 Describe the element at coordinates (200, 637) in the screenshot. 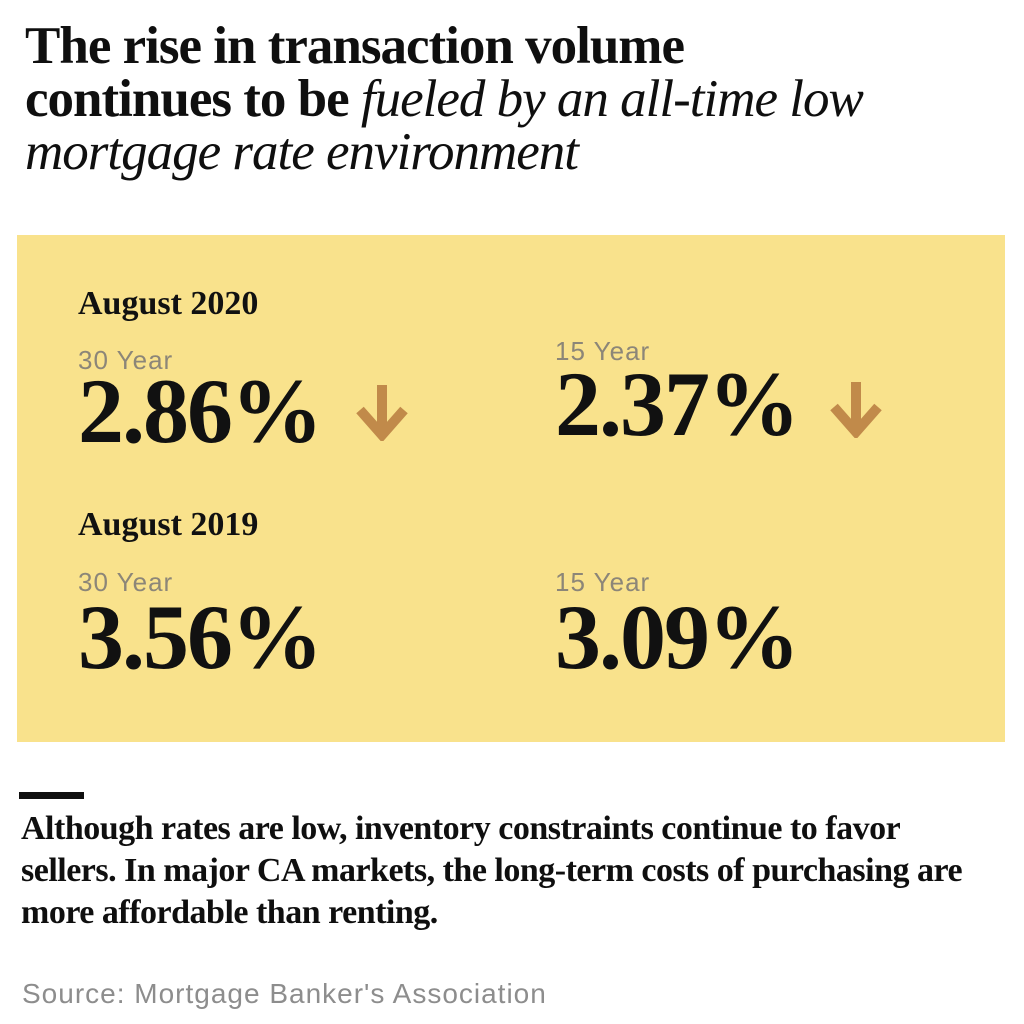

I see `rate-value-30-year-2019: 3.56%` at that location.